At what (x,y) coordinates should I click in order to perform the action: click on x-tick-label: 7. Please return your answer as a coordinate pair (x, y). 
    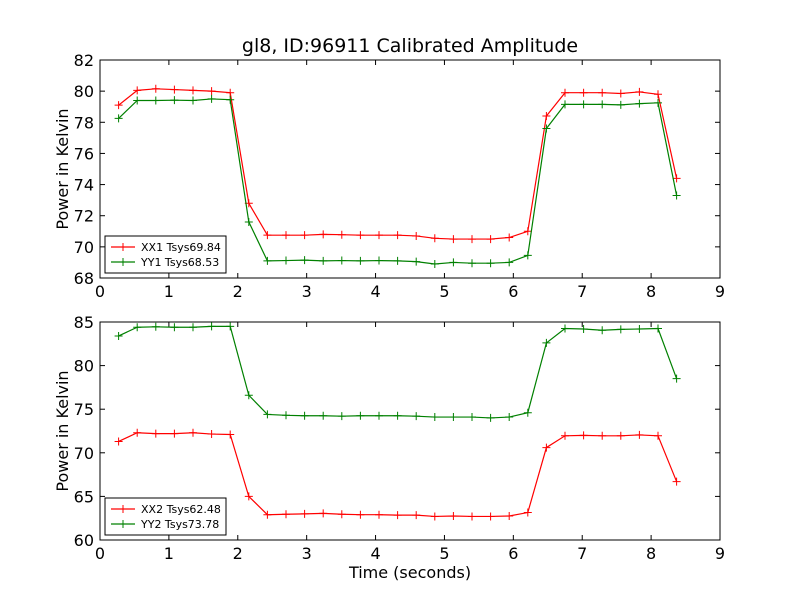
    Looking at the image, I should click on (582, 291).